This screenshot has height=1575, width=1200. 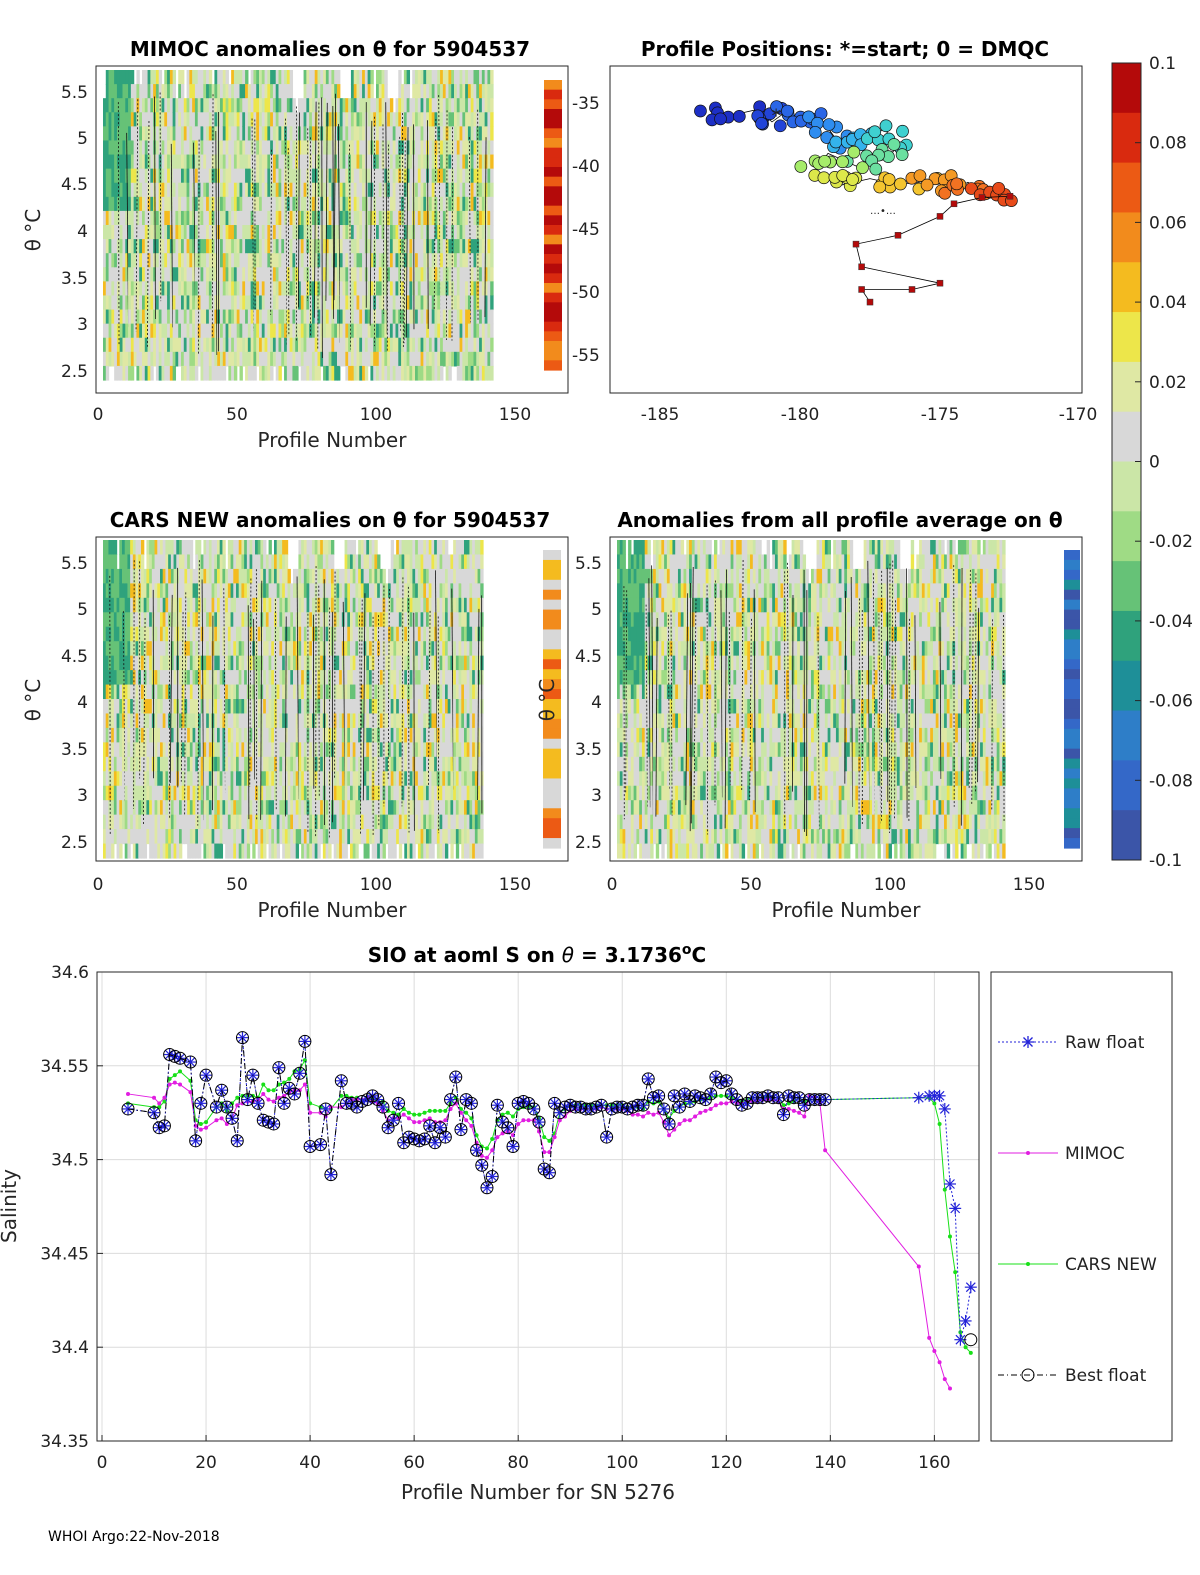 I want to click on profile-position-marker, so click(x=900, y=184).